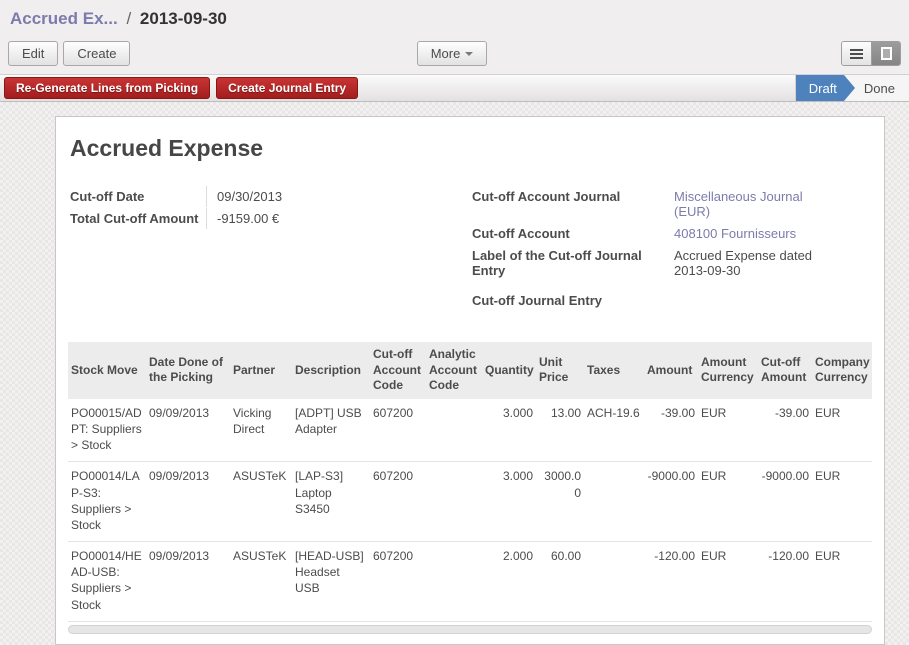 The image size is (909, 645). I want to click on journal-entry-label-label: Label of the Cut-off Journal Entry, so click(557, 263).